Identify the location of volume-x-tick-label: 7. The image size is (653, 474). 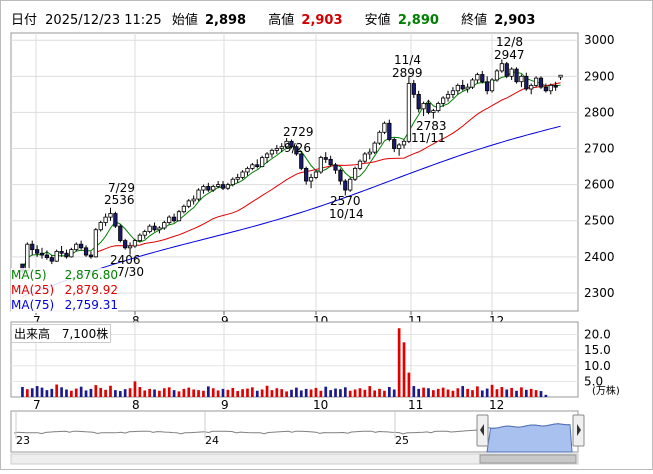
(37, 405).